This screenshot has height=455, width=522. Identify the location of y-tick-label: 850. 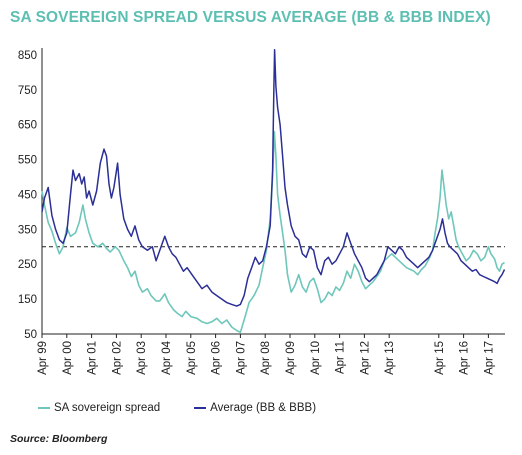
(27, 56).